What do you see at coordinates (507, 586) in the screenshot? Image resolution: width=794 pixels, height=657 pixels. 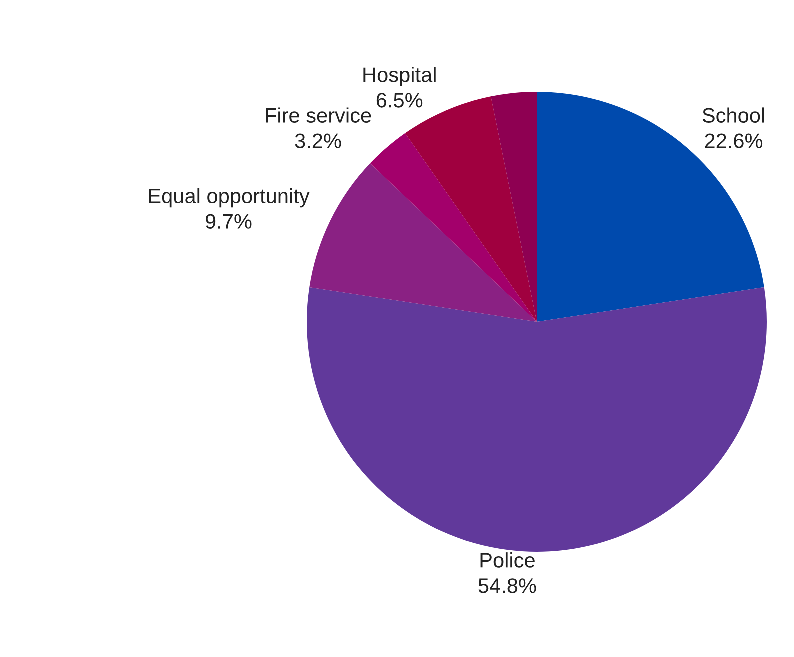 I see `data-label: 54.8%` at bounding box center [507, 586].